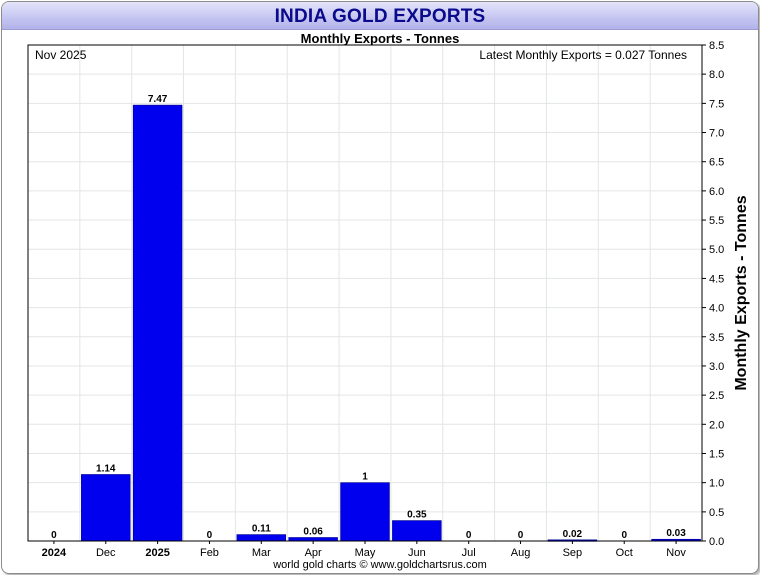  Describe the element at coordinates (365, 553) in the screenshot. I see `x-tick-label: May` at that location.